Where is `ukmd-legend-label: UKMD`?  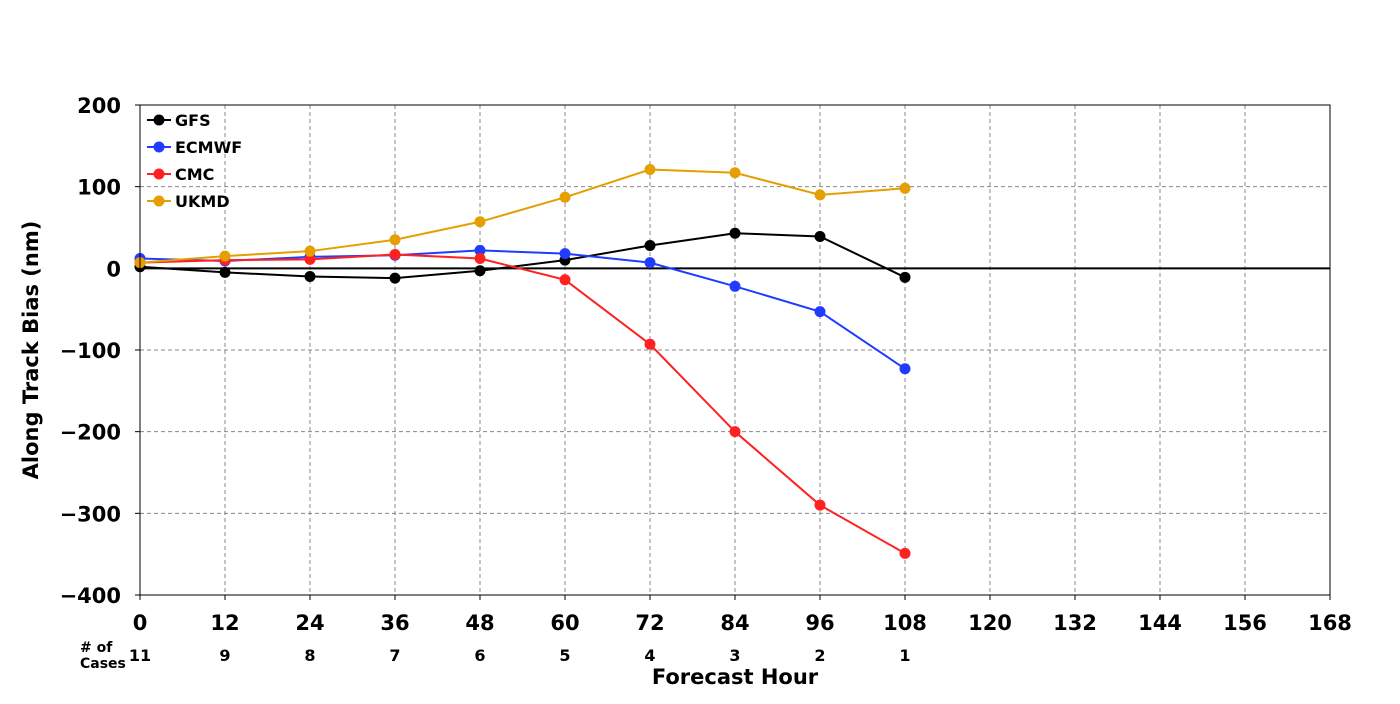 ukmd-legend-label: UKMD is located at coordinates (202, 201).